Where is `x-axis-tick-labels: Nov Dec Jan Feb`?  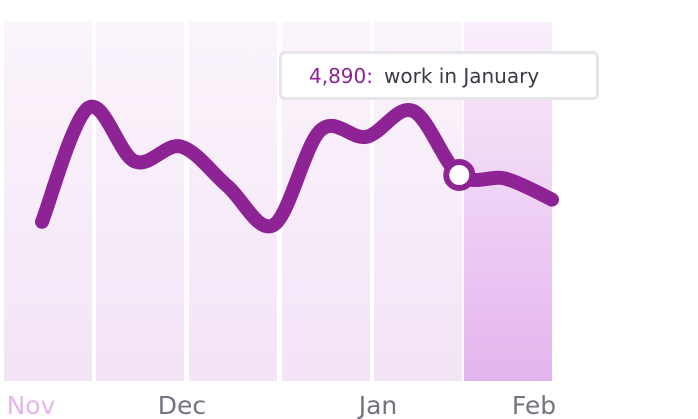
x-axis-tick-labels: Nov Dec Jan Feb is located at coordinates (282, 405).